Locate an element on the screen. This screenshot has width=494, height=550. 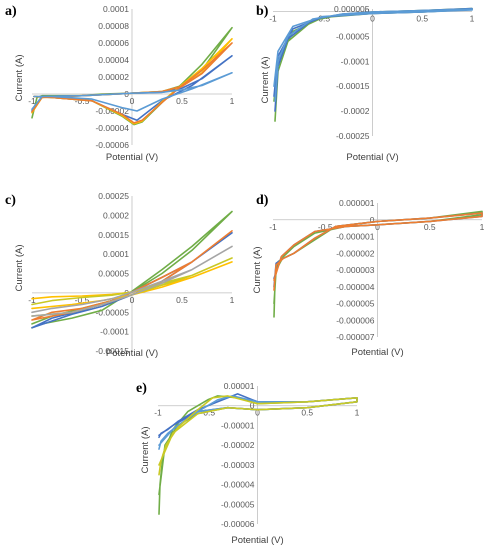
x-tick-label-d: -1 is located at coordinates (273, 227).